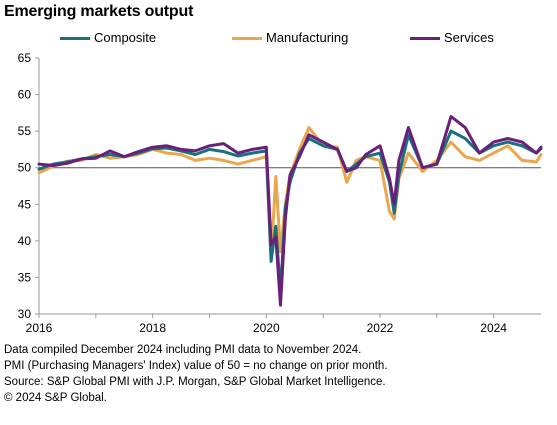 The height and width of the screenshot is (425, 557). I want to click on y-tick-label: 30, so click(25, 314).